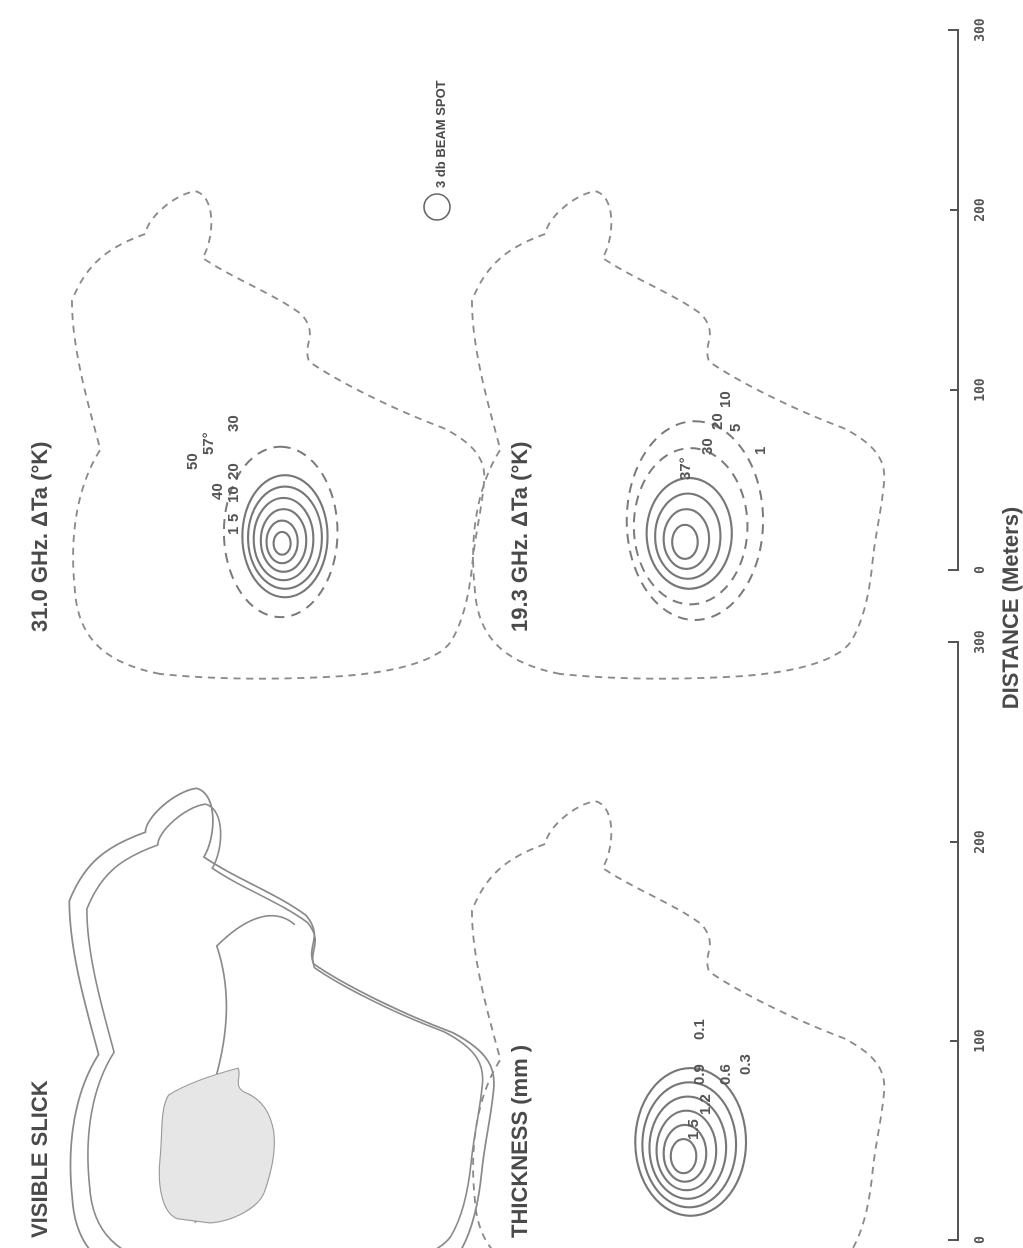 The height and width of the screenshot is (1248, 1023). I want to click on scale-top-tick-300: 300, so click(980, 30).